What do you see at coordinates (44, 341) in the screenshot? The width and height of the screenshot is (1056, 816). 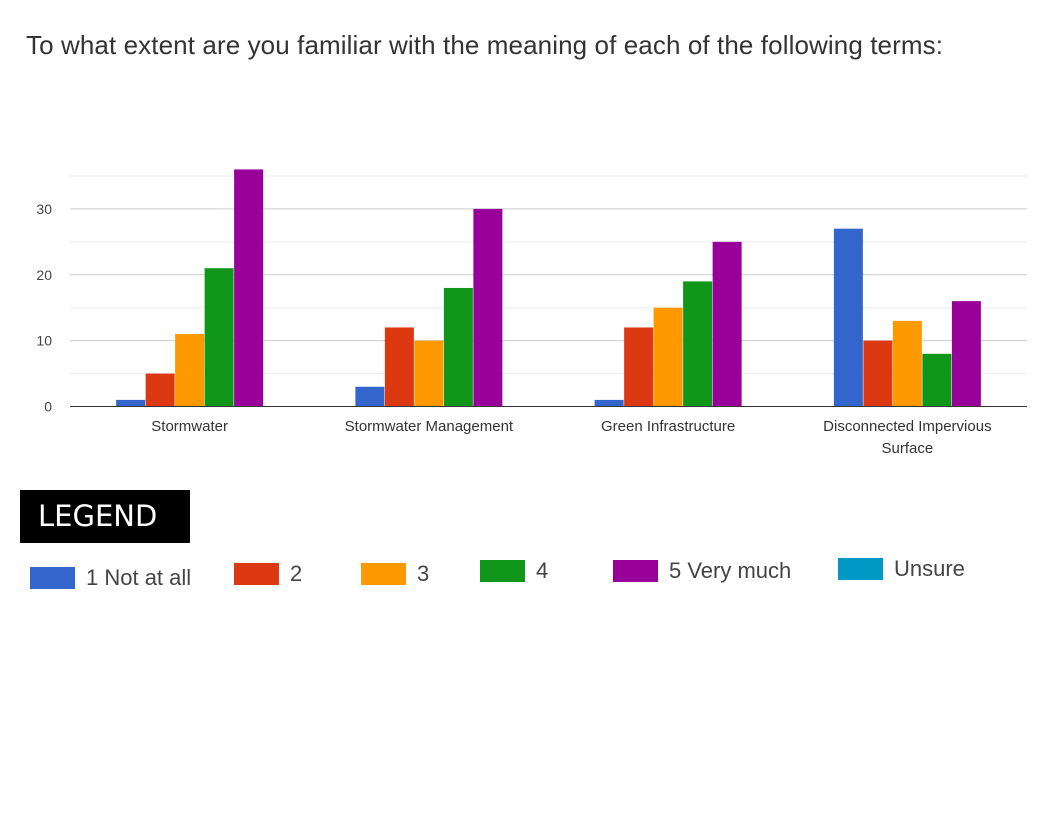 I see `y-tick-label: 10` at bounding box center [44, 341].